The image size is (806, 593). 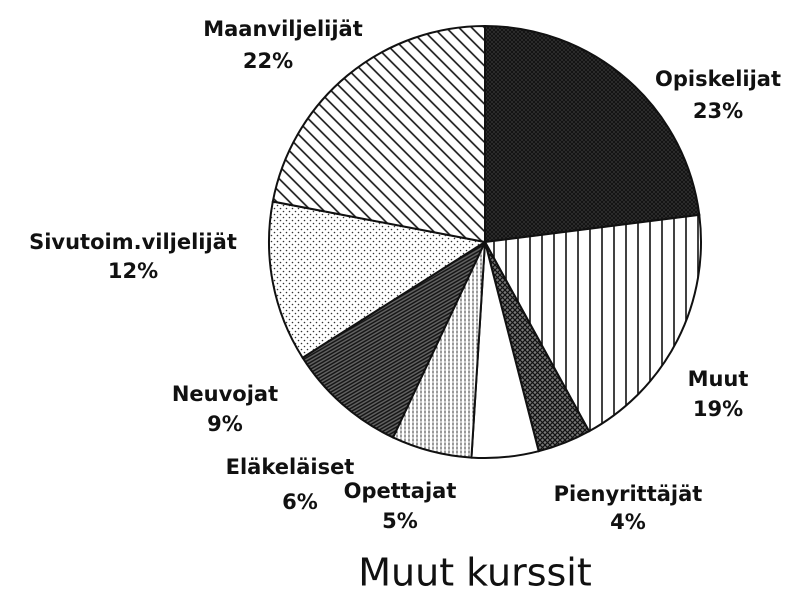 What do you see at coordinates (718, 111) in the screenshot?
I see `slice-value-label: 23%` at bounding box center [718, 111].